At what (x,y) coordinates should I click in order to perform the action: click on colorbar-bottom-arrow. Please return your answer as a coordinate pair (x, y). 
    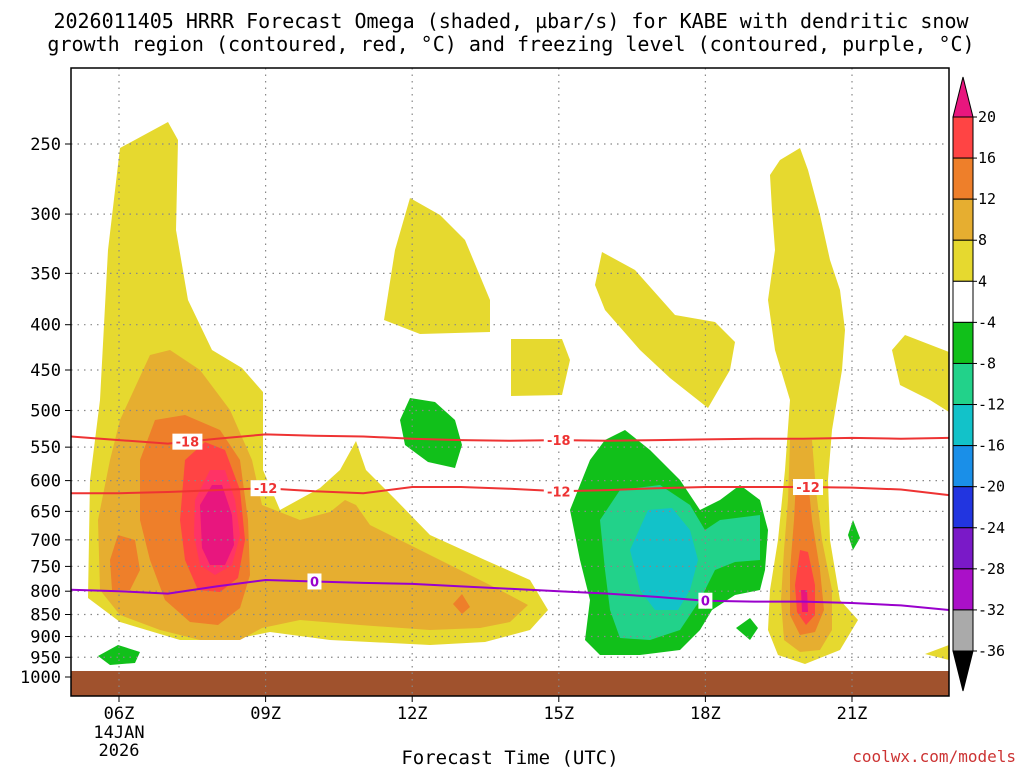
    Looking at the image, I should click on (963, 671).